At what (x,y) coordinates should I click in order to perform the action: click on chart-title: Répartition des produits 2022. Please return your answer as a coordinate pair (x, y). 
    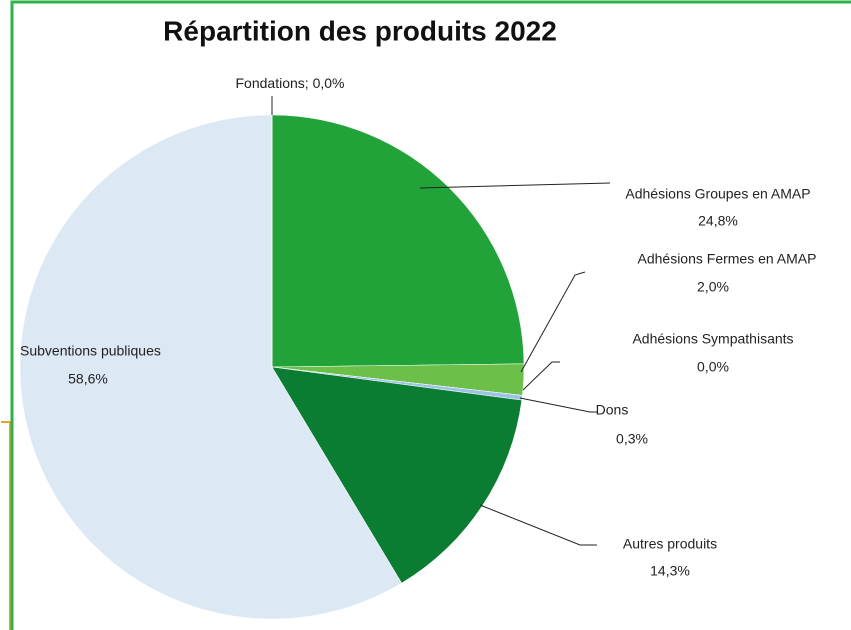
    Looking at the image, I should click on (360, 30).